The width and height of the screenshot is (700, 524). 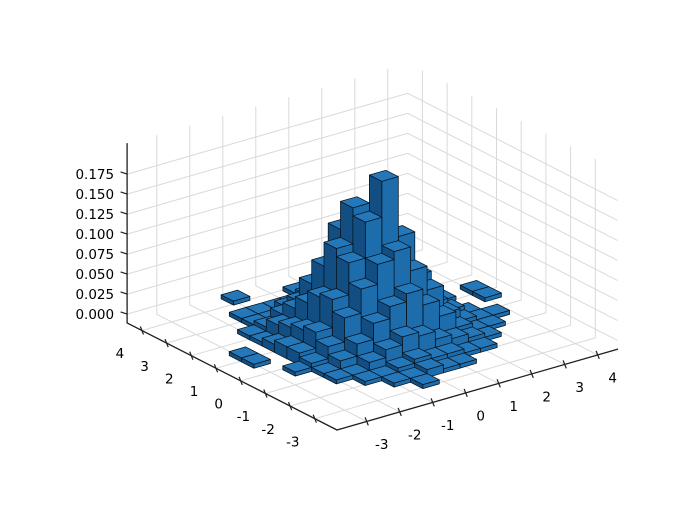 What do you see at coordinates (120, 354) in the screenshot?
I see `x-tick-label: 4` at bounding box center [120, 354].